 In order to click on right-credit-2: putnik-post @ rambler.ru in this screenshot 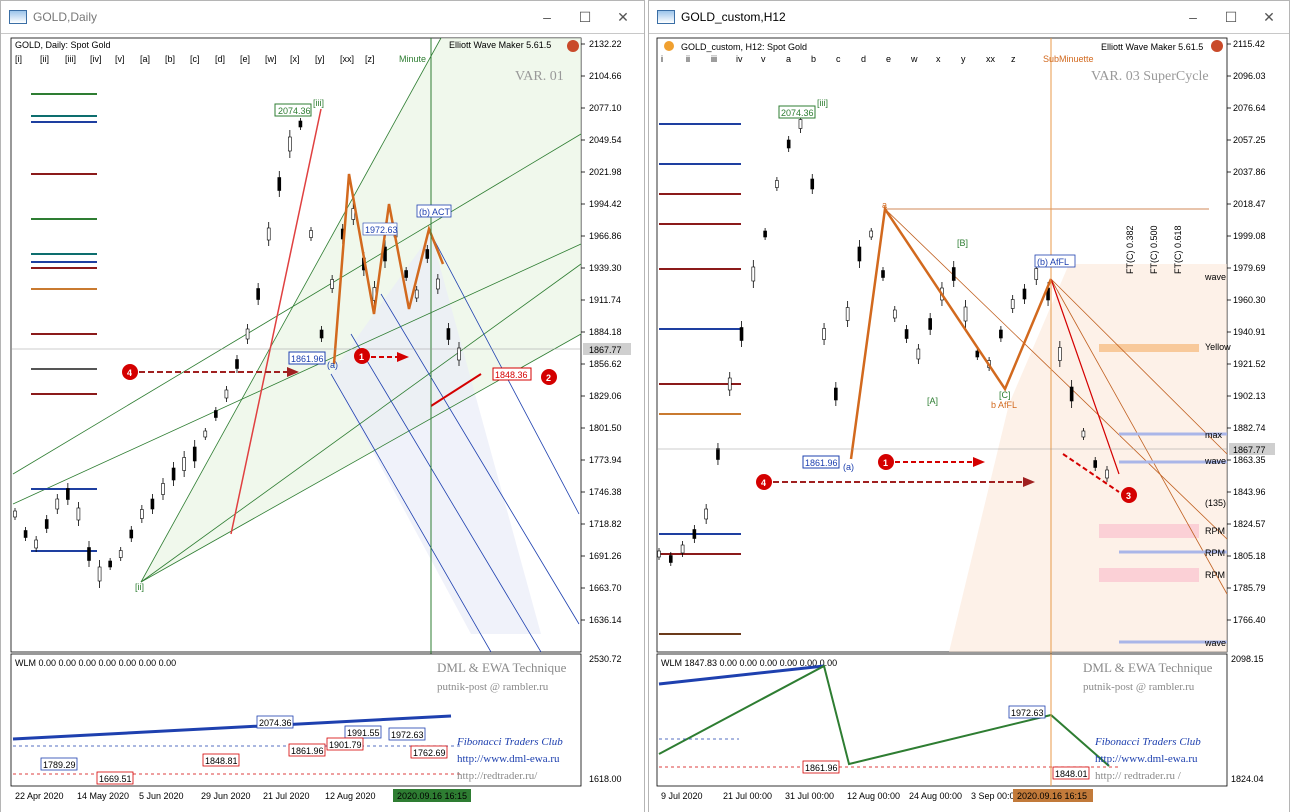, I will do `click(1139, 687)`.